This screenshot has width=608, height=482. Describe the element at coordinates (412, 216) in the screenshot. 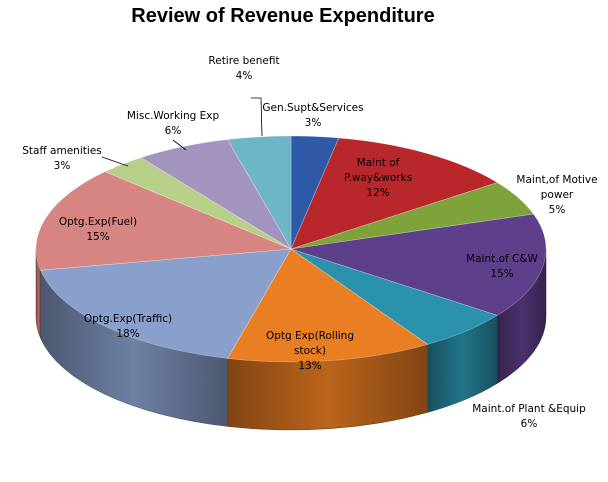

I see `slice-maint-of-motive-power` at that location.